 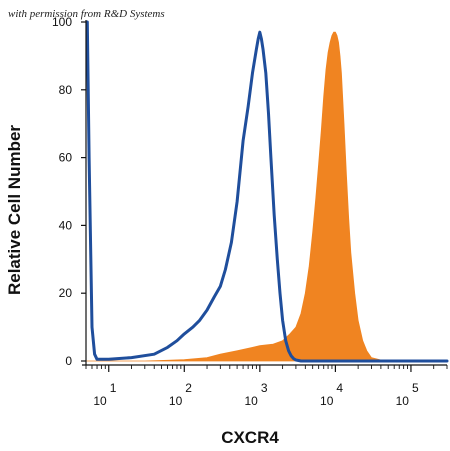 I want to click on x-tick-label: 10⁴, so click(x=331, y=394).